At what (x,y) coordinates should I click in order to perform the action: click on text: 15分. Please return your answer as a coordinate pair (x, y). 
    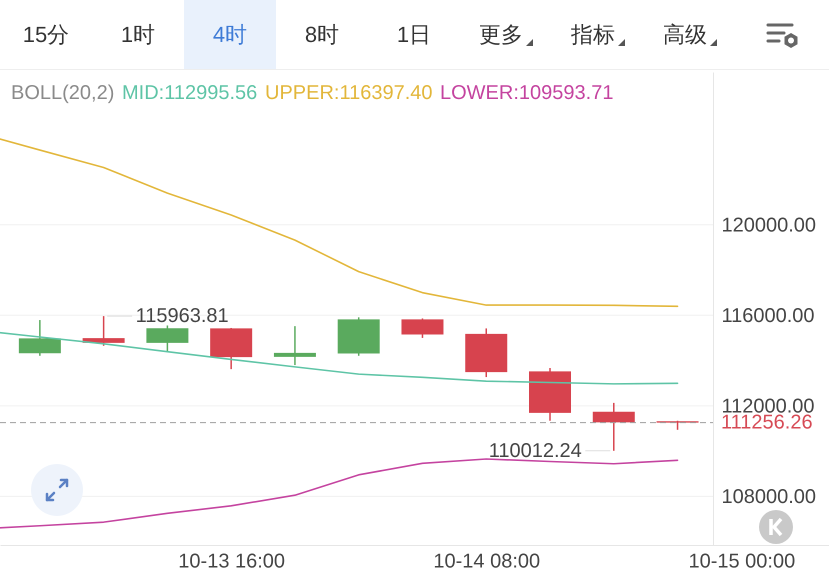
    Looking at the image, I should click on (46, 34).